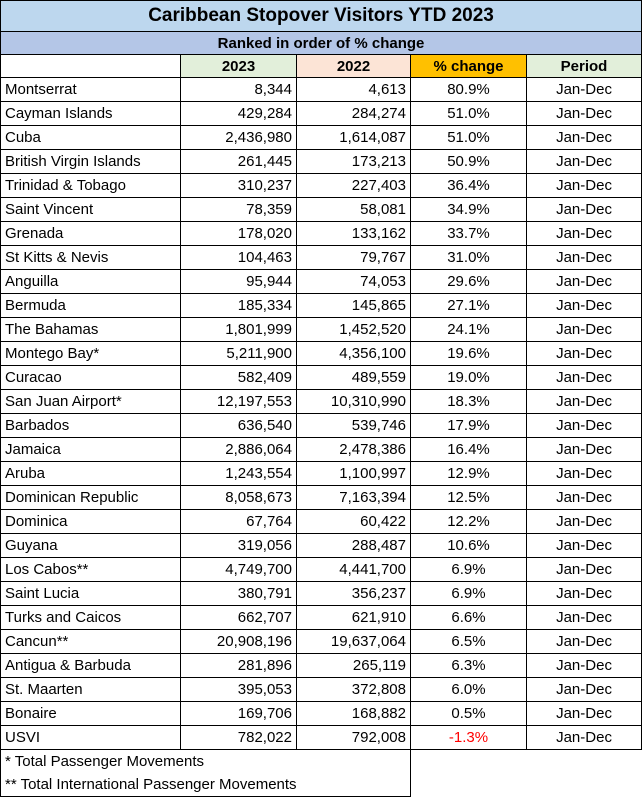 The height and width of the screenshot is (802, 642). What do you see at coordinates (321, 713) in the screenshot?
I see `table-row: Bonaire 169,706 168,882 0.5% Jan-Dec` at bounding box center [321, 713].